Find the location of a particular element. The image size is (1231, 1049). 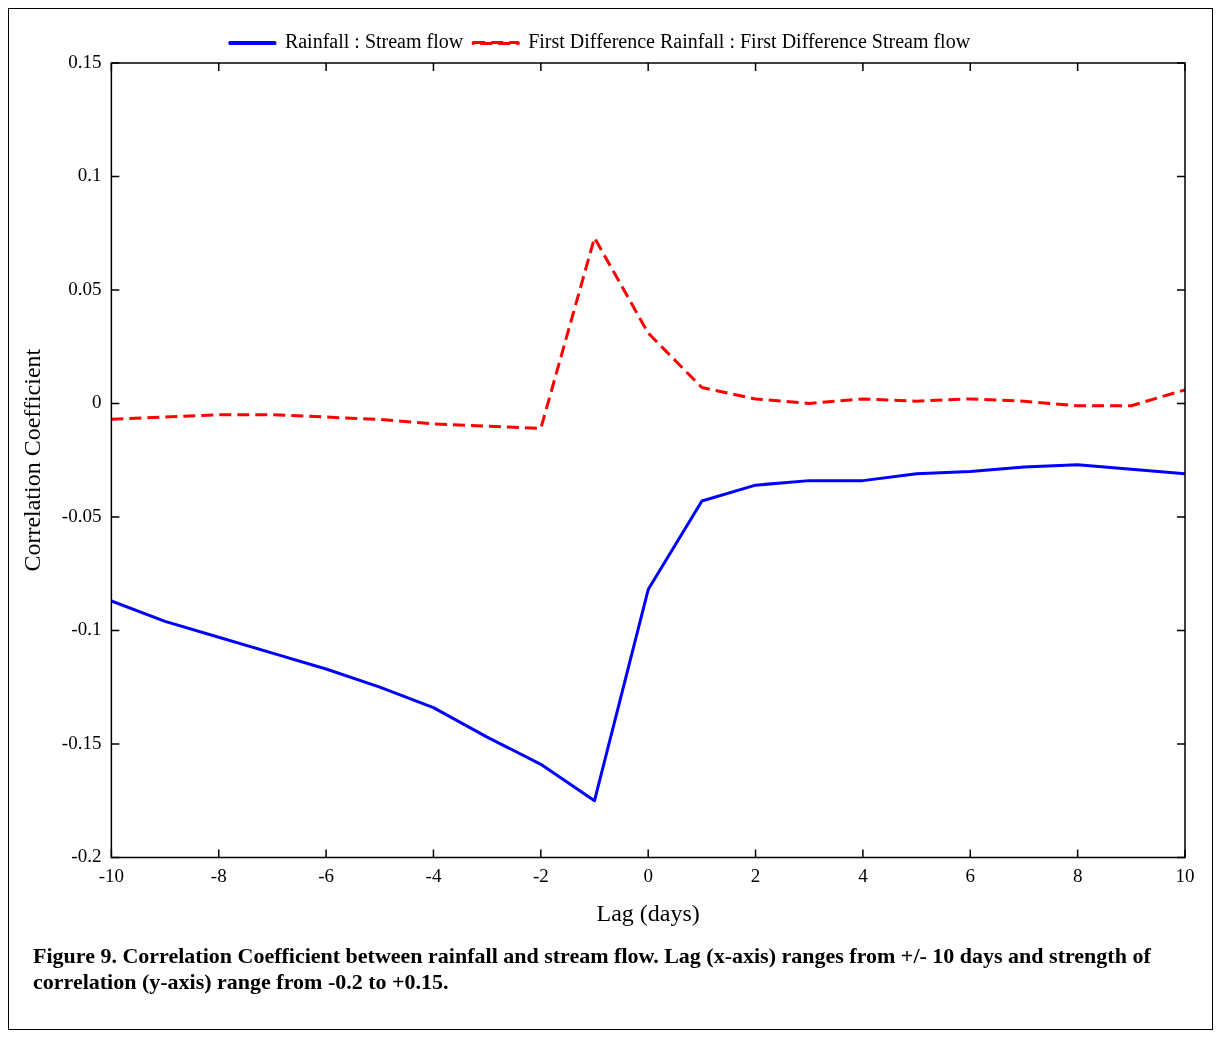

y-tick-label: 0.1 is located at coordinates (89, 175).